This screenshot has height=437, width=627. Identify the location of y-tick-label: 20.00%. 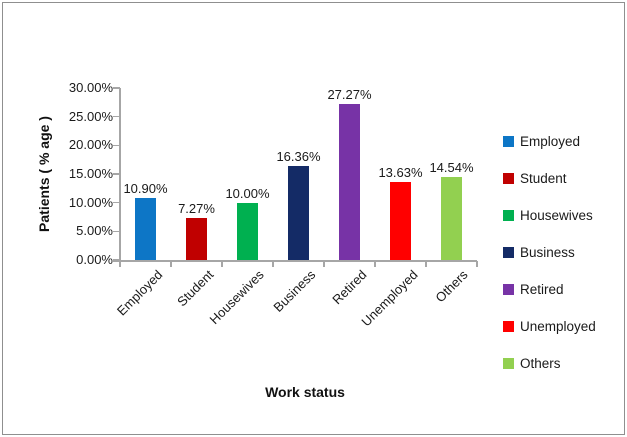
(90, 145).